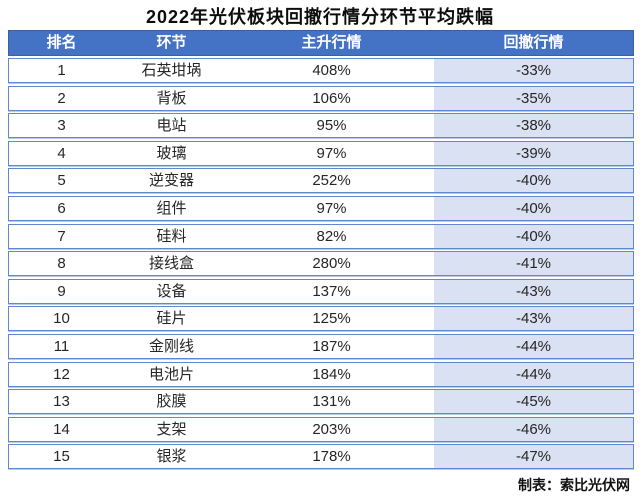 Image resolution: width=640 pixels, height=498 pixels. Describe the element at coordinates (171, 457) in the screenshot. I see `cell-segment: 银浆` at that location.